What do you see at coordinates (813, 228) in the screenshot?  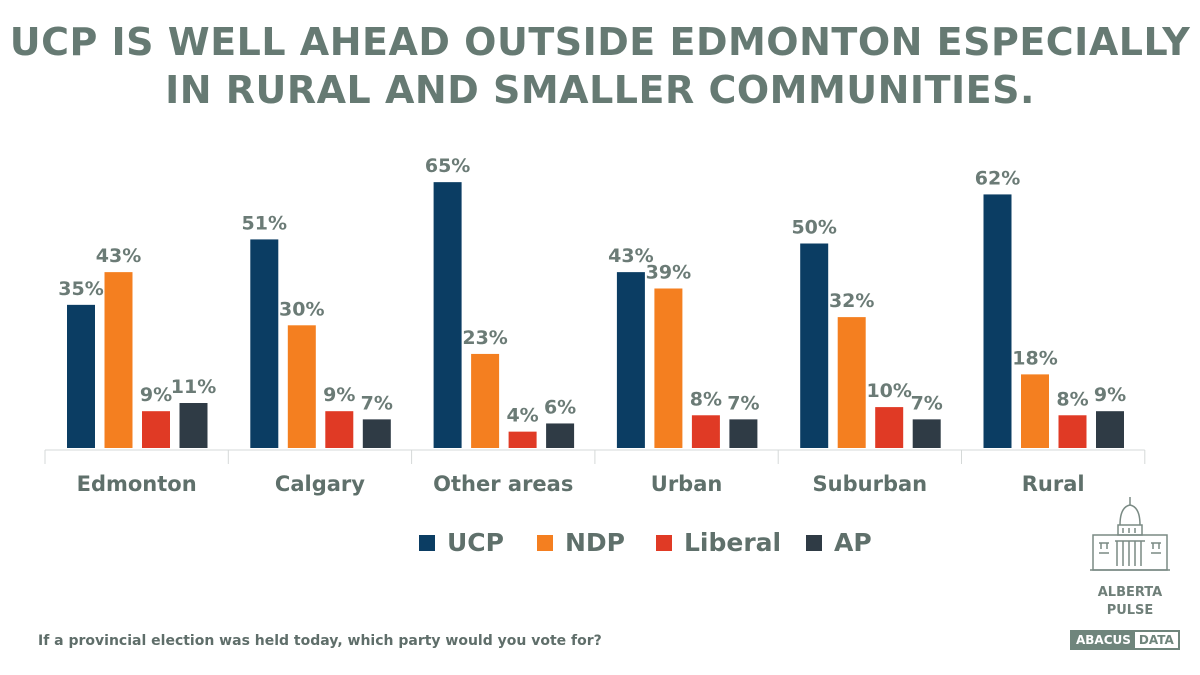 I see `data-label: 50%` at bounding box center [813, 228].